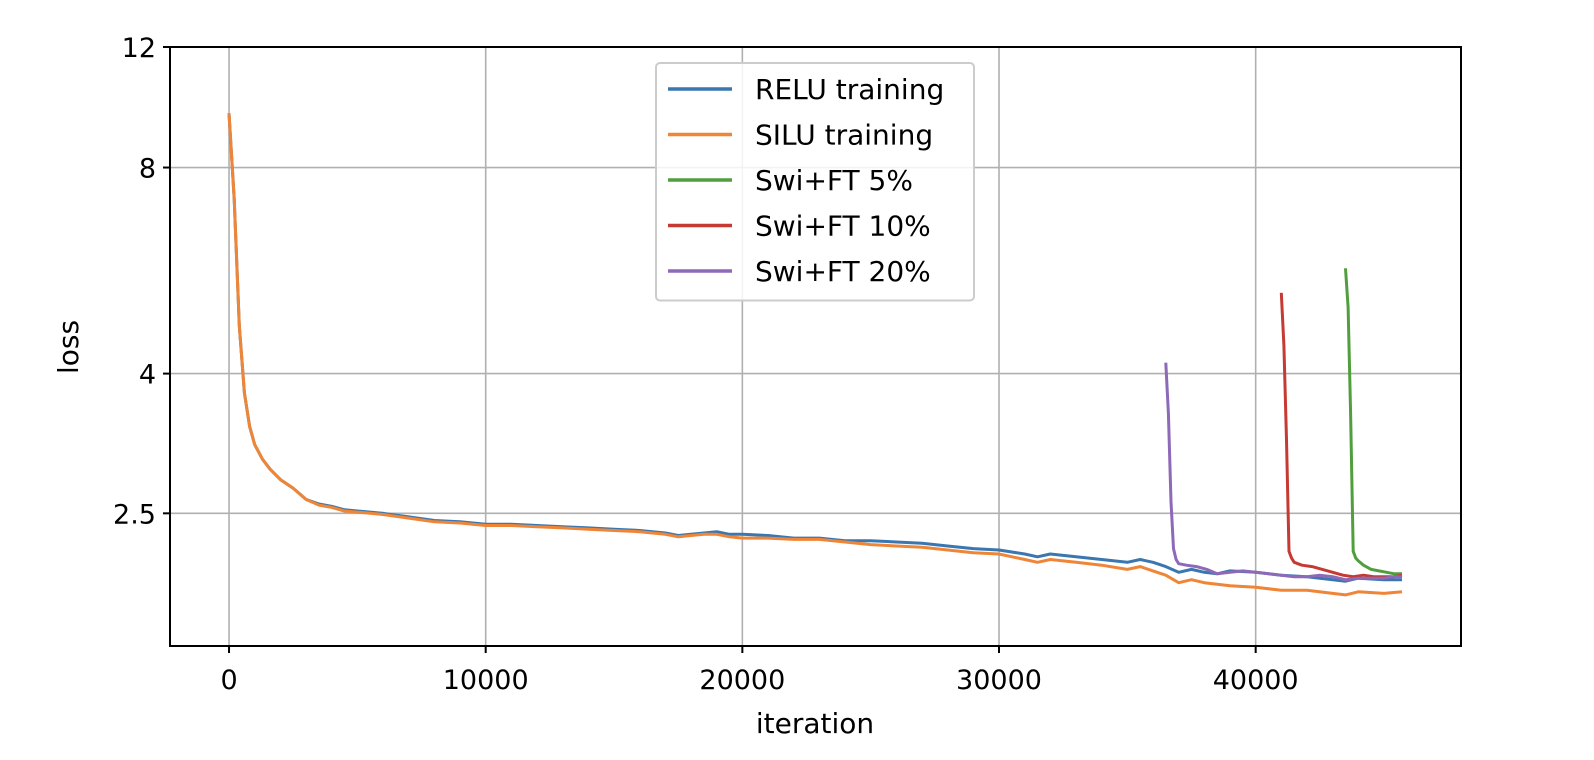 The height and width of the screenshot is (760, 1594). I want to click on x-tick-label: 40000, so click(1256, 680).